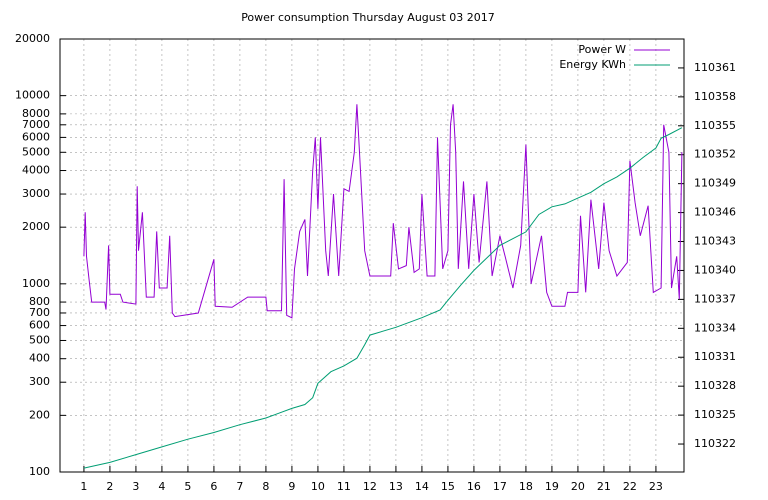 This screenshot has height=500, width=768. Describe the element at coordinates (265, 486) in the screenshot. I see `x-tick-label: 8` at that location.